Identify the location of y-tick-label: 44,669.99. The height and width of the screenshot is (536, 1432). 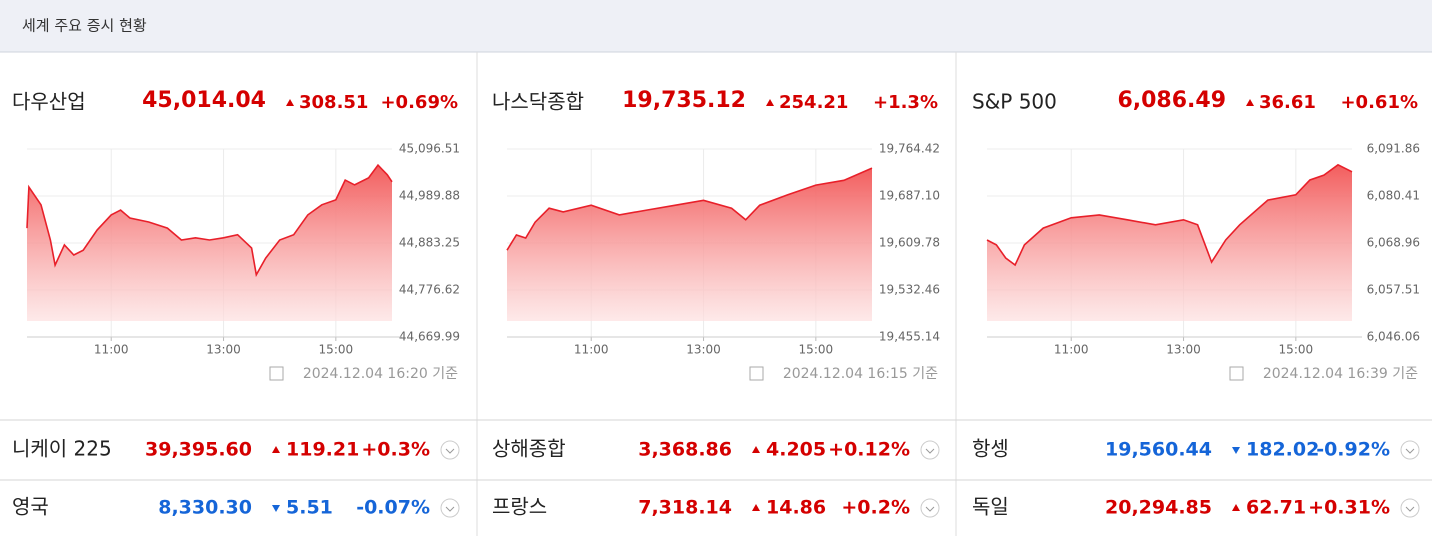
(429, 337).